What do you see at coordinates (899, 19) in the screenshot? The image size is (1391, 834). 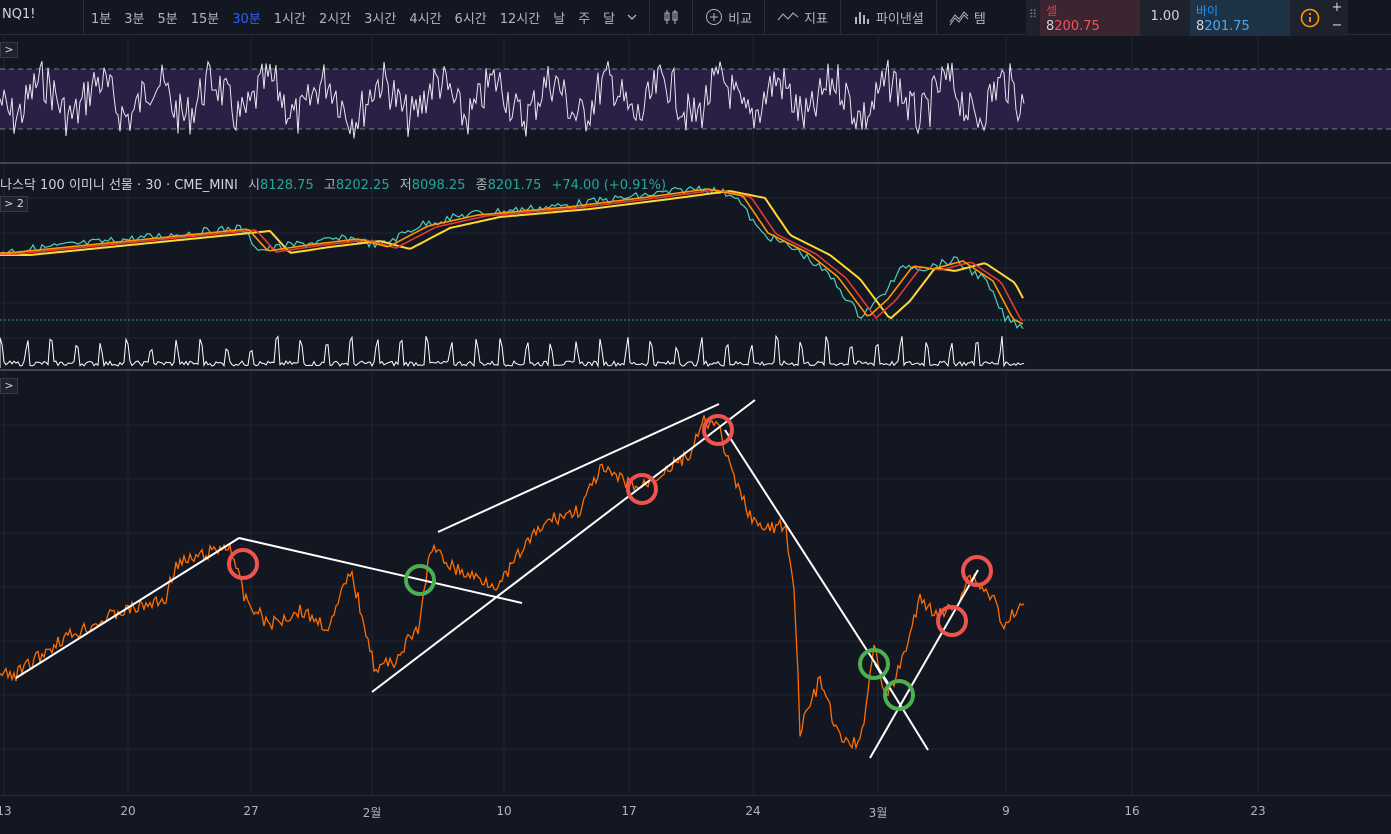 I see `financials-label: 파이낸셜` at bounding box center [899, 19].